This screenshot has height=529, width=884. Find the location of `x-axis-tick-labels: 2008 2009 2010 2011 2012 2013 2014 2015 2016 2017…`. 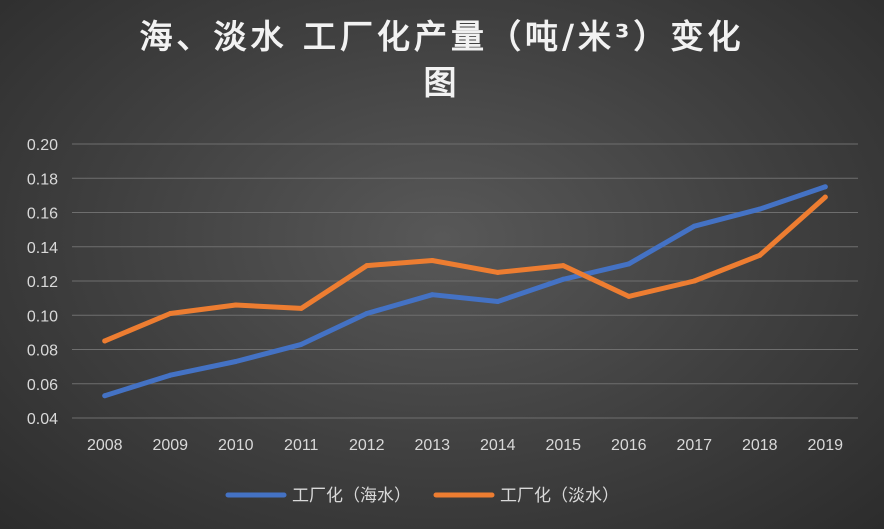

x-axis-tick-labels: 2008 2009 2010 2011 2012 2013 2014 2015 2016 2017… is located at coordinates (465, 445).